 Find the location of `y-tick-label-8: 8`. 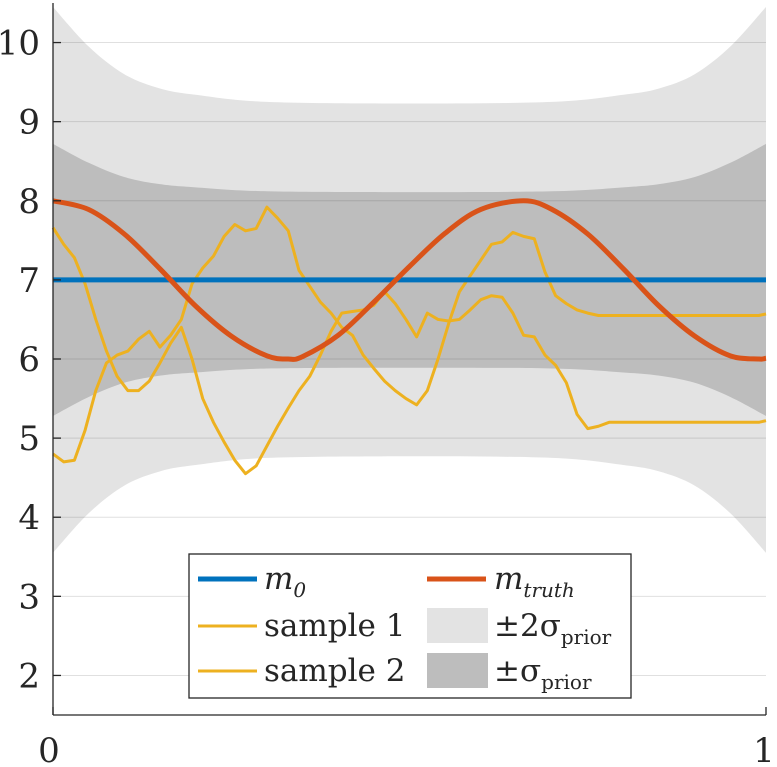

y-tick-label-8: 8 is located at coordinates (29, 202).